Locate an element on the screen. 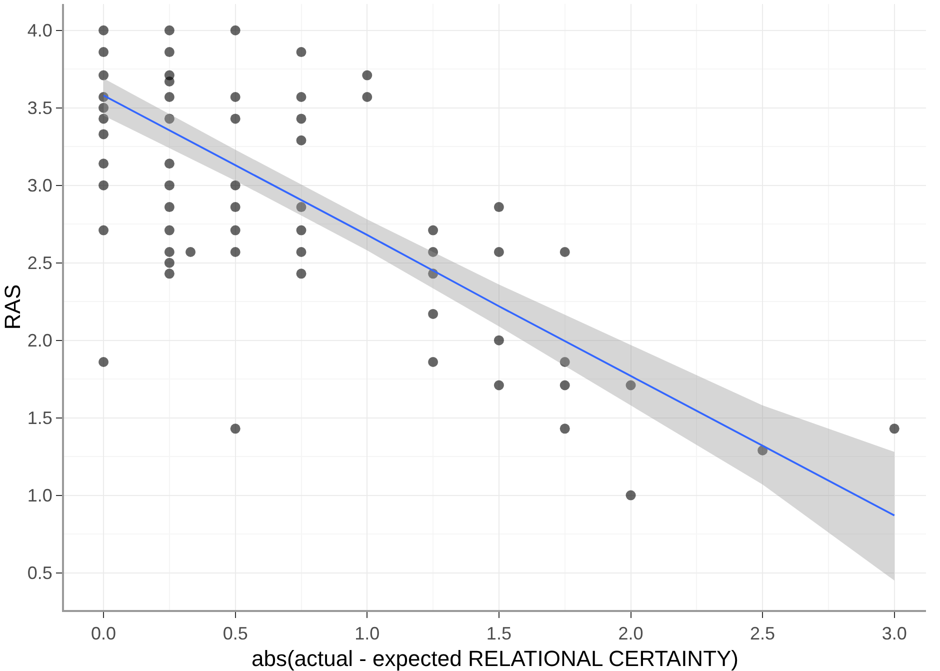 Image resolution: width=940 pixels, height=671 pixels. x-tick-label: 1.5 is located at coordinates (499, 634).